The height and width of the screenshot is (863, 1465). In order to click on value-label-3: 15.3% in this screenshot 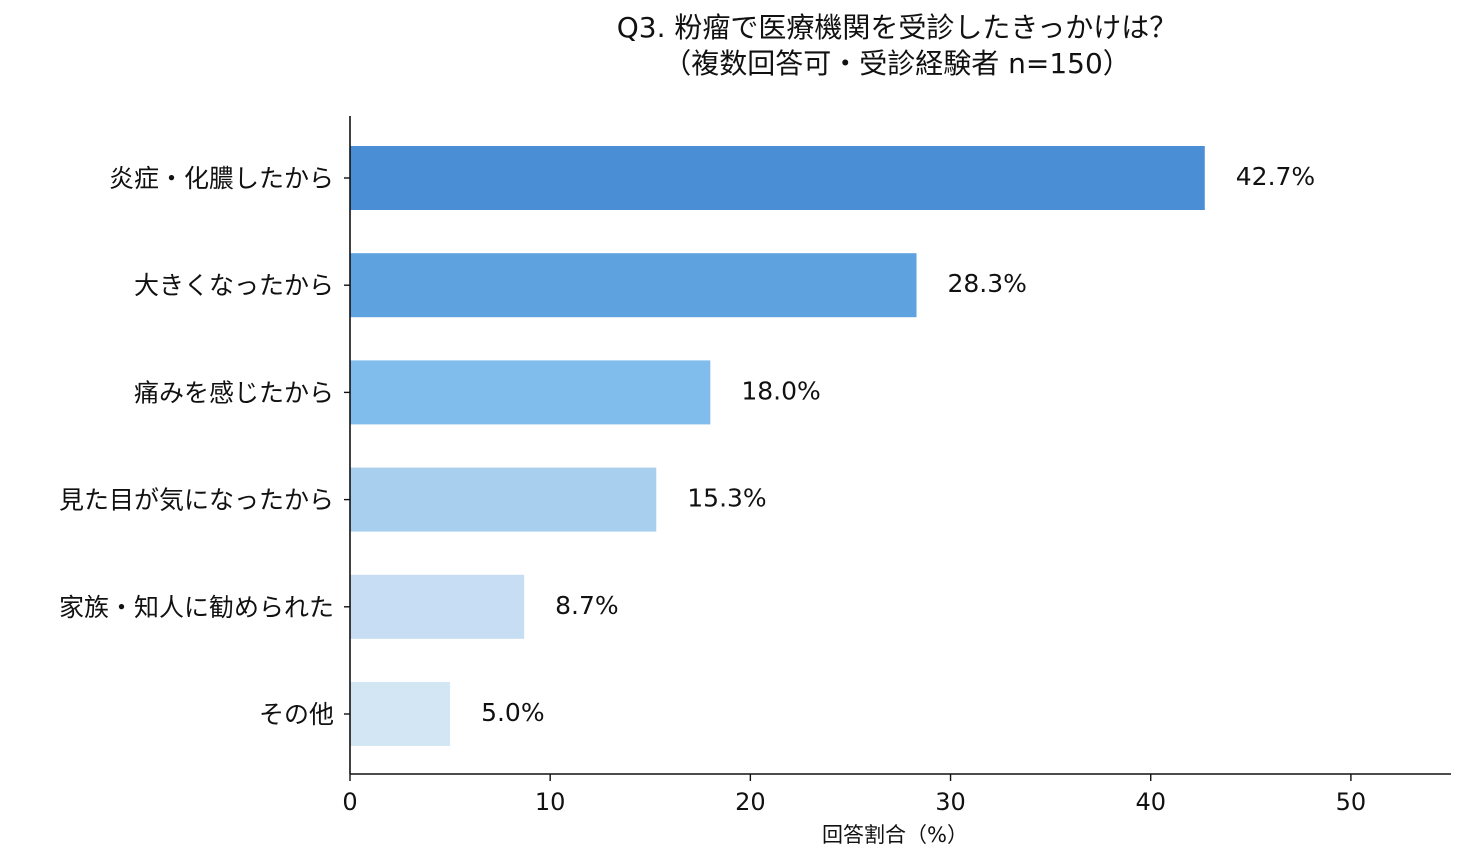, I will do `click(726, 498)`.